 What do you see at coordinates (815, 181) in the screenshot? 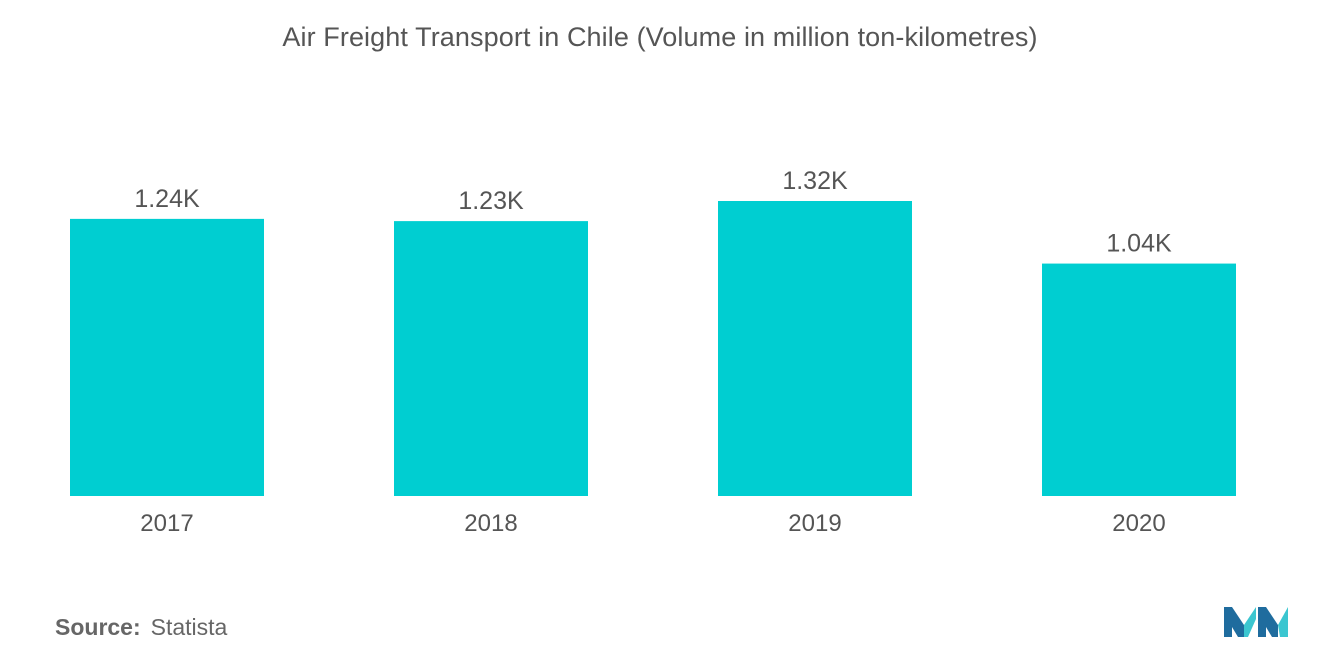
I see `data-label-2019: 1.32K` at bounding box center [815, 181].